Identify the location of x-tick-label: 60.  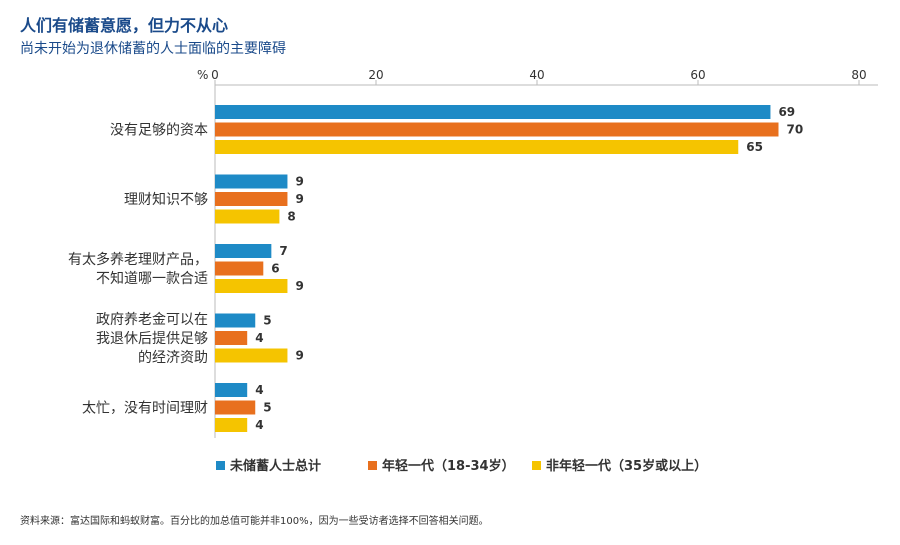
(697, 75).